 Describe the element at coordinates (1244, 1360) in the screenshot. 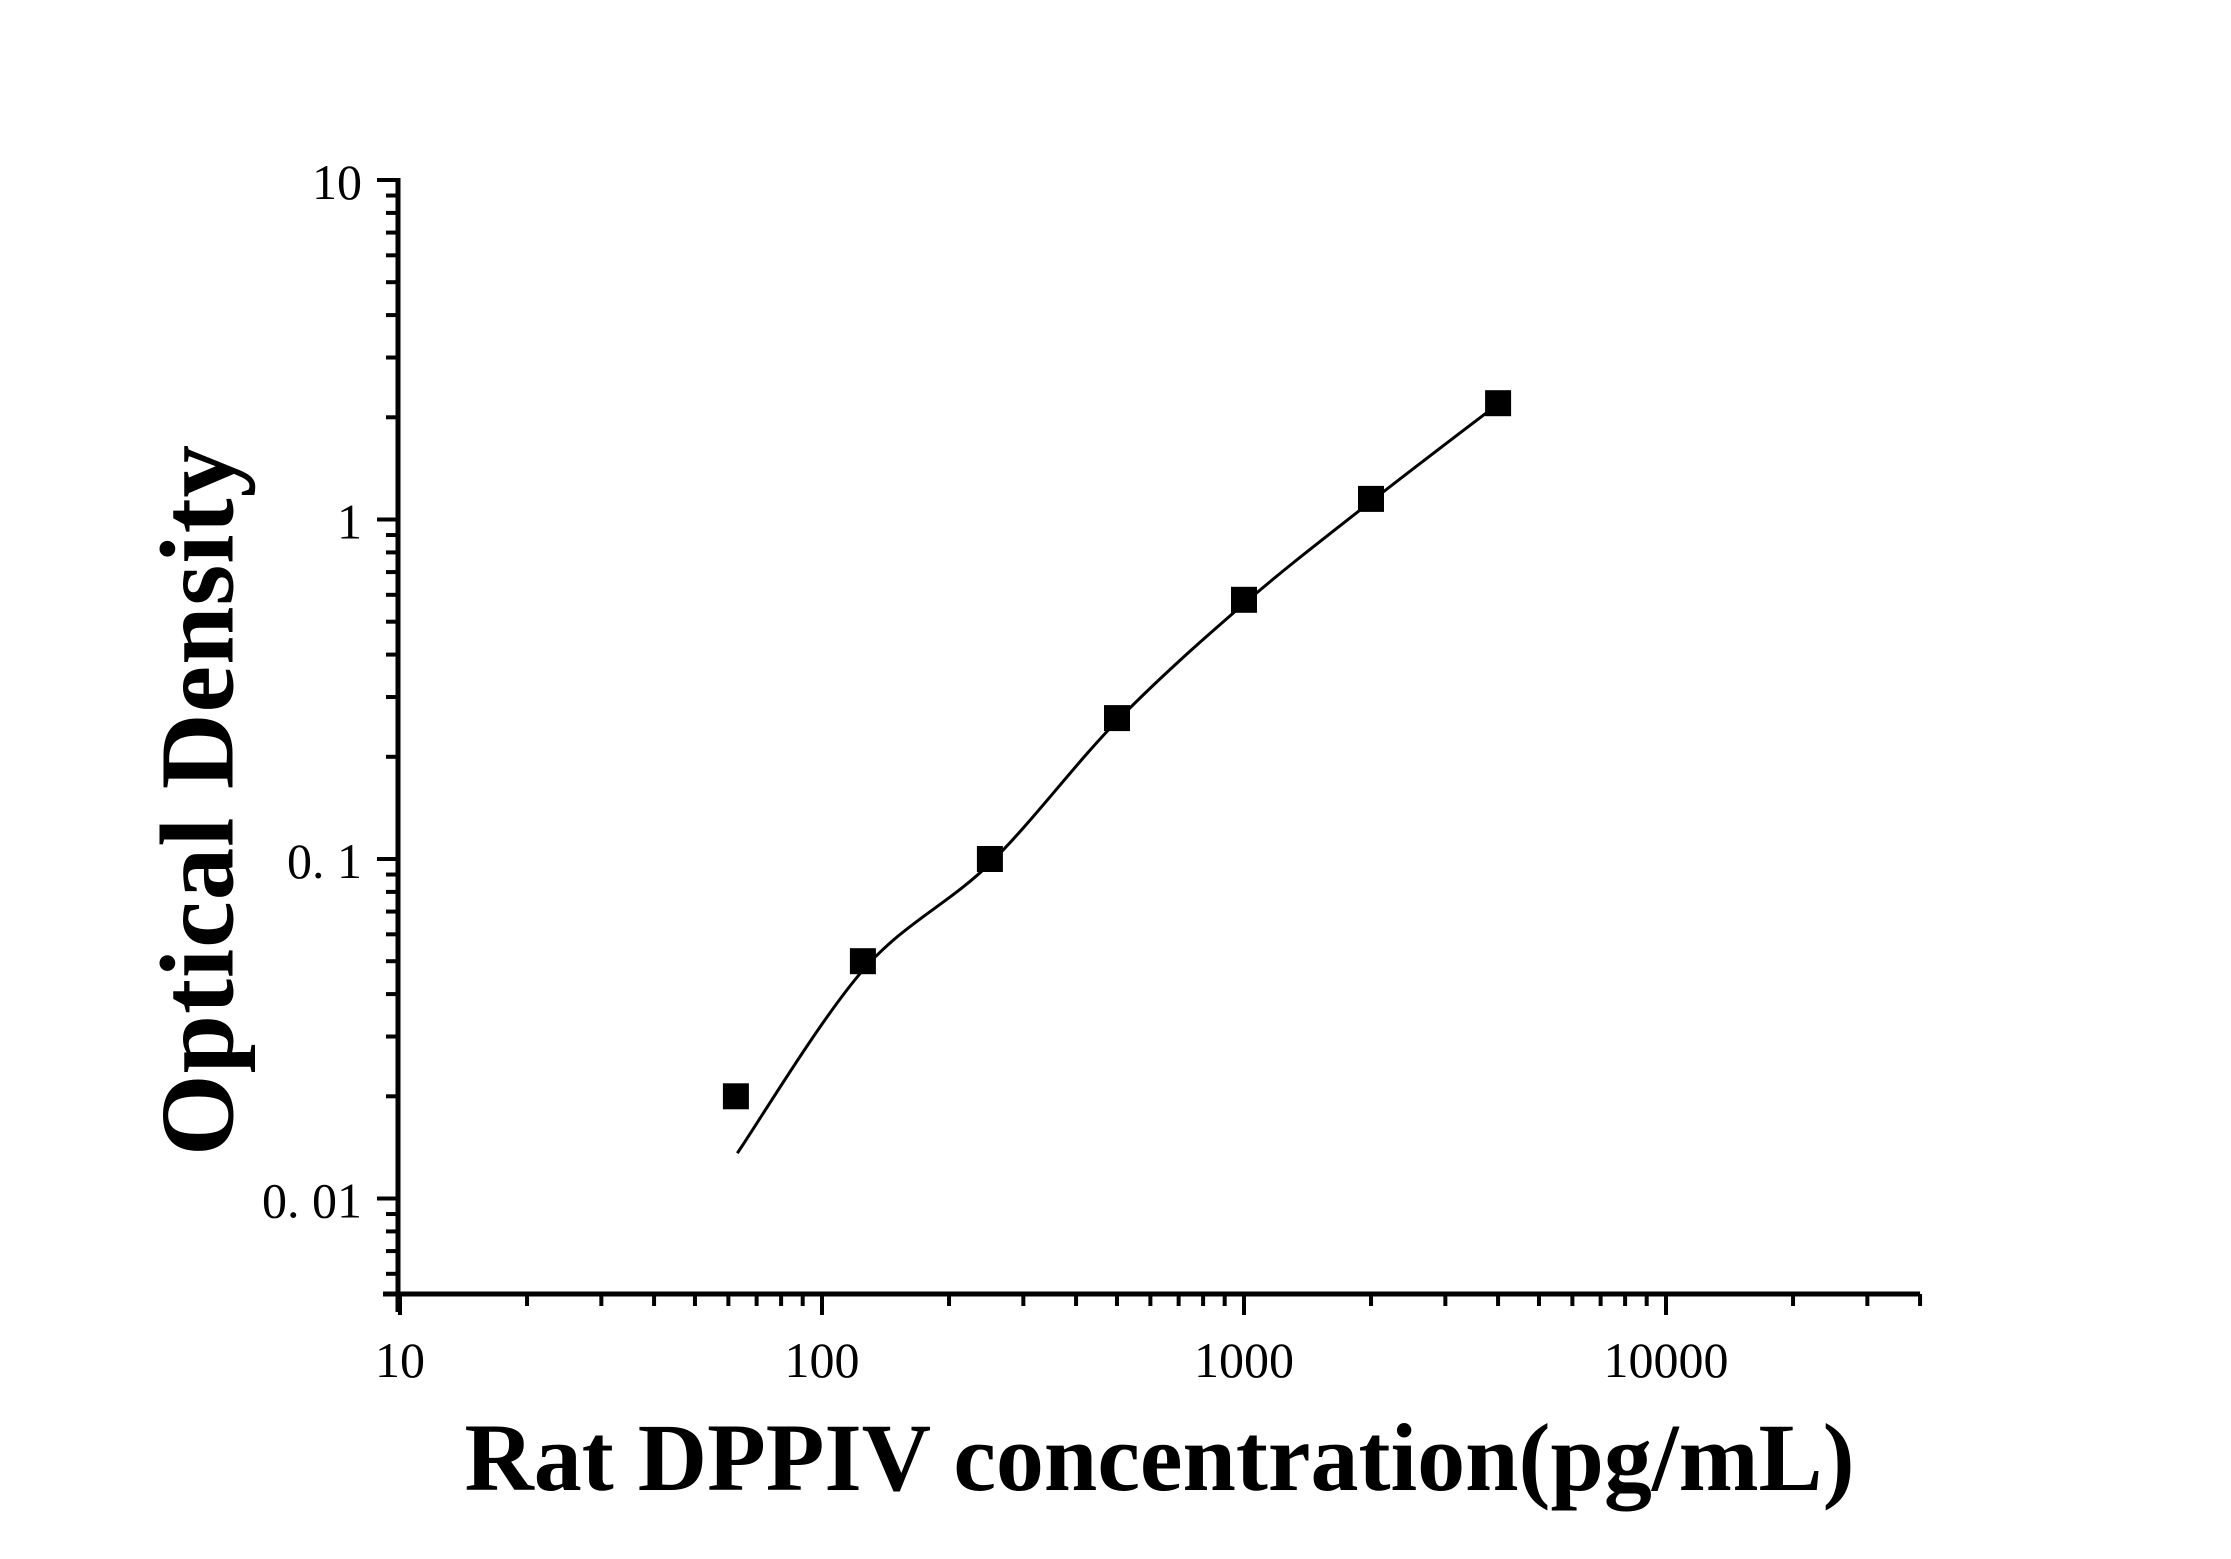

I see `x-tick-label: 1000` at that location.